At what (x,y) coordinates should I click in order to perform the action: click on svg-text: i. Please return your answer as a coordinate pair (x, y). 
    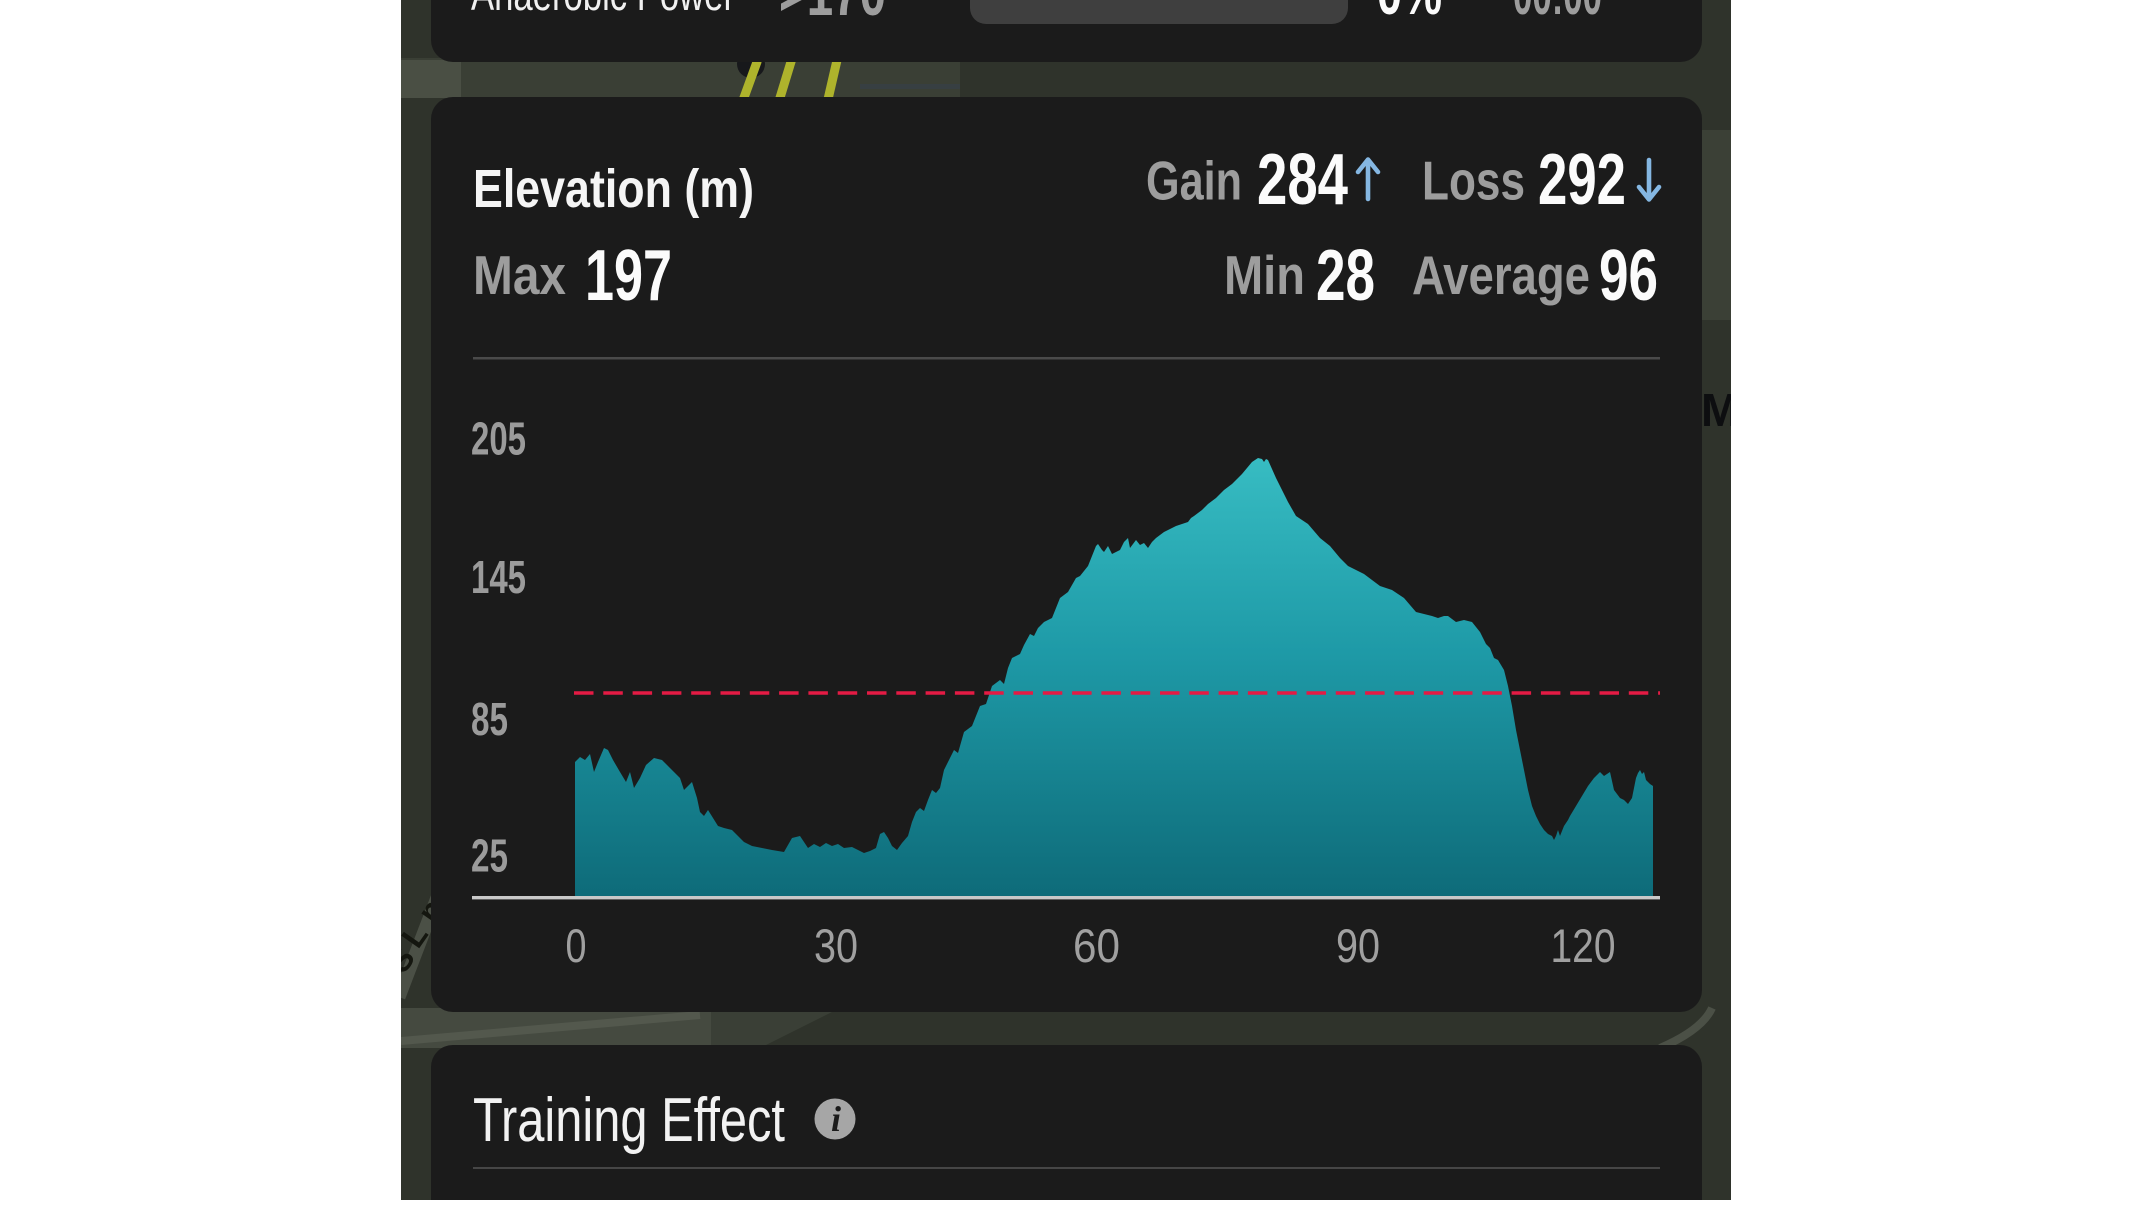
    Looking at the image, I should click on (836, 1119).